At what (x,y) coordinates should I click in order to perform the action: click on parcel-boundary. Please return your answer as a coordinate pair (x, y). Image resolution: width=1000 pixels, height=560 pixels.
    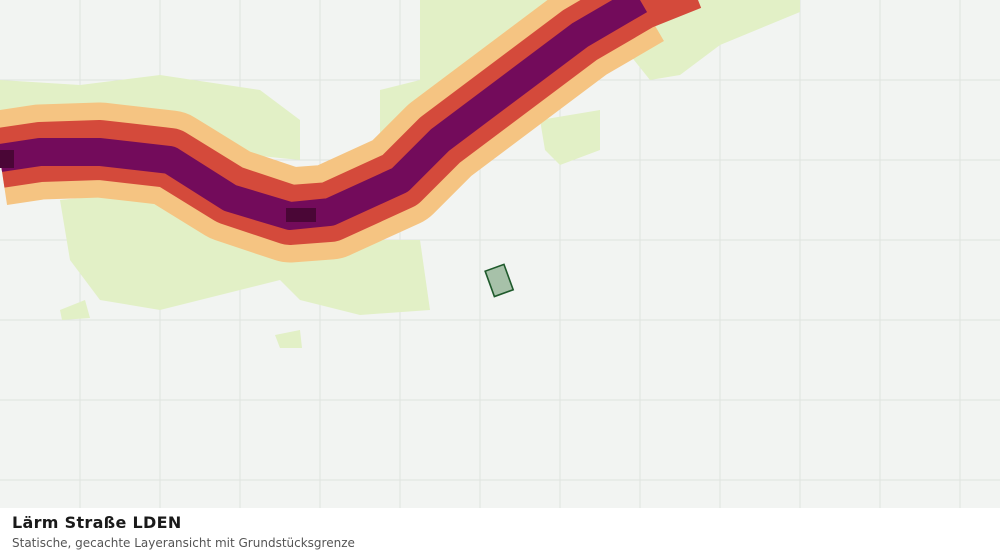
    Looking at the image, I should click on (499, 280).